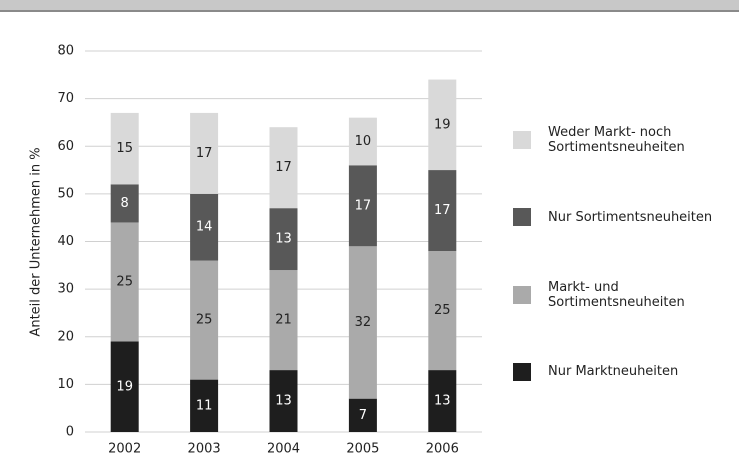 The height and width of the screenshot is (457, 739). What do you see at coordinates (65, 146) in the screenshot?
I see `y-tick-label: 60` at bounding box center [65, 146].